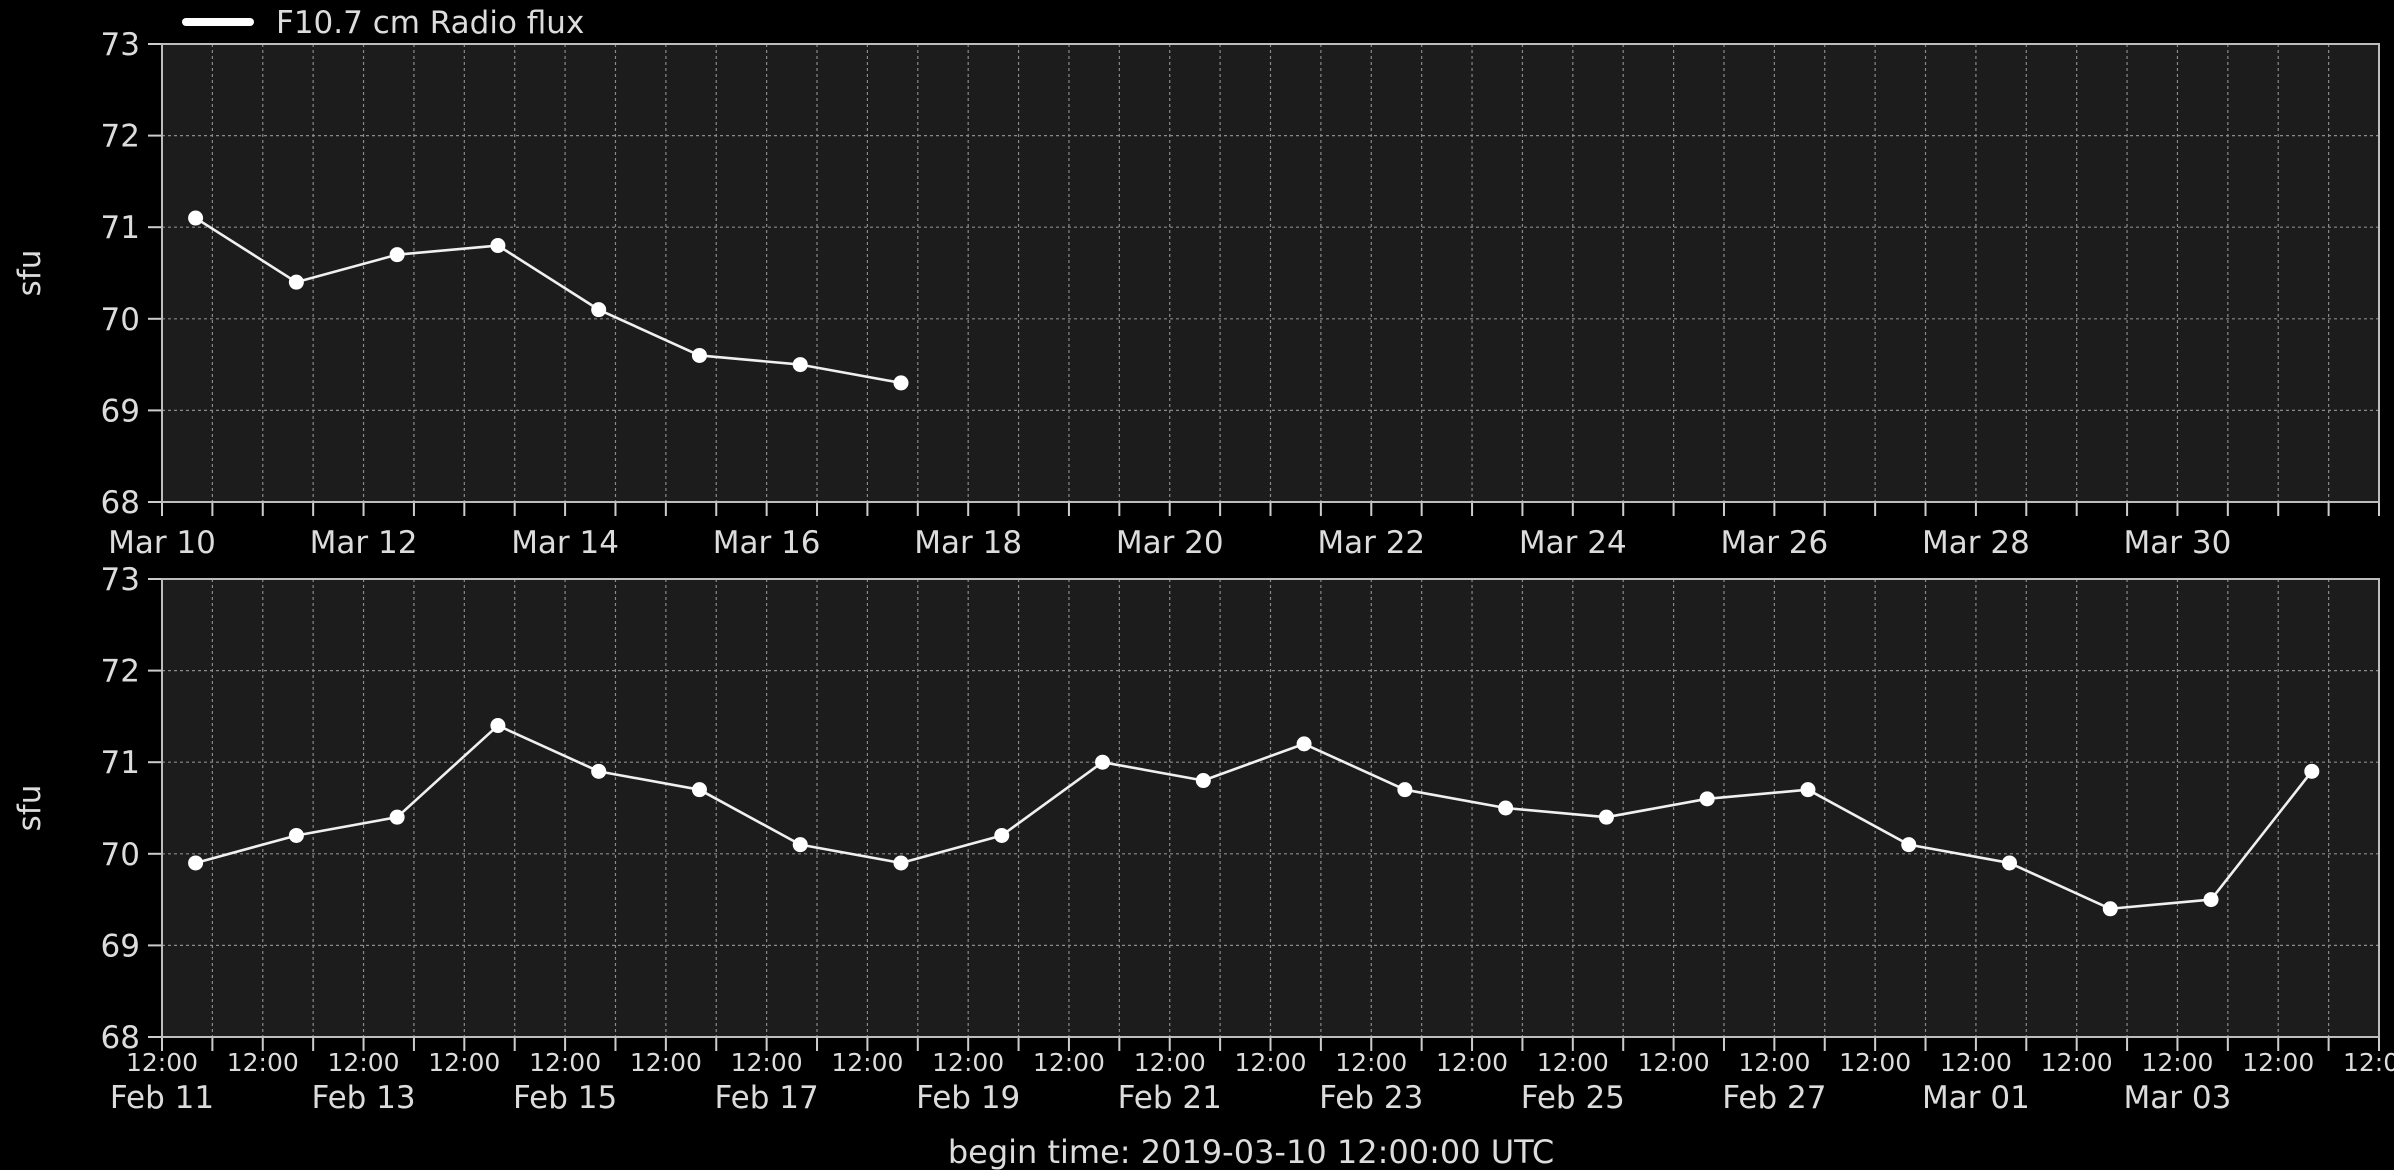  What do you see at coordinates (1573, 543) in the screenshot?
I see `x-tick-label: Mar 24` at bounding box center [1573, 543].